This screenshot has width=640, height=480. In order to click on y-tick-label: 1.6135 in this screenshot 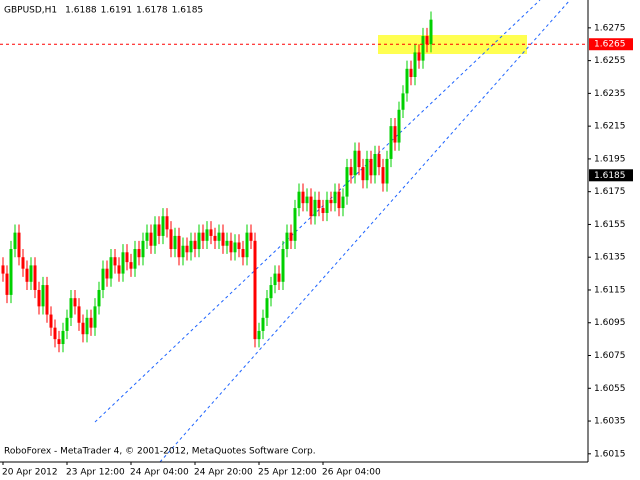, I will do `click(610, 258)`.